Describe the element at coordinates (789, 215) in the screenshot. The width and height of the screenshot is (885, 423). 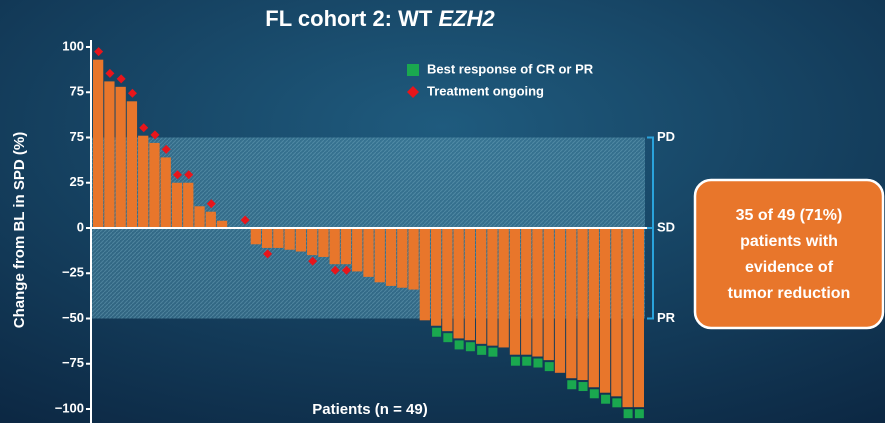
I see `annotation-text: 35 of 49 (71%)` at that location.